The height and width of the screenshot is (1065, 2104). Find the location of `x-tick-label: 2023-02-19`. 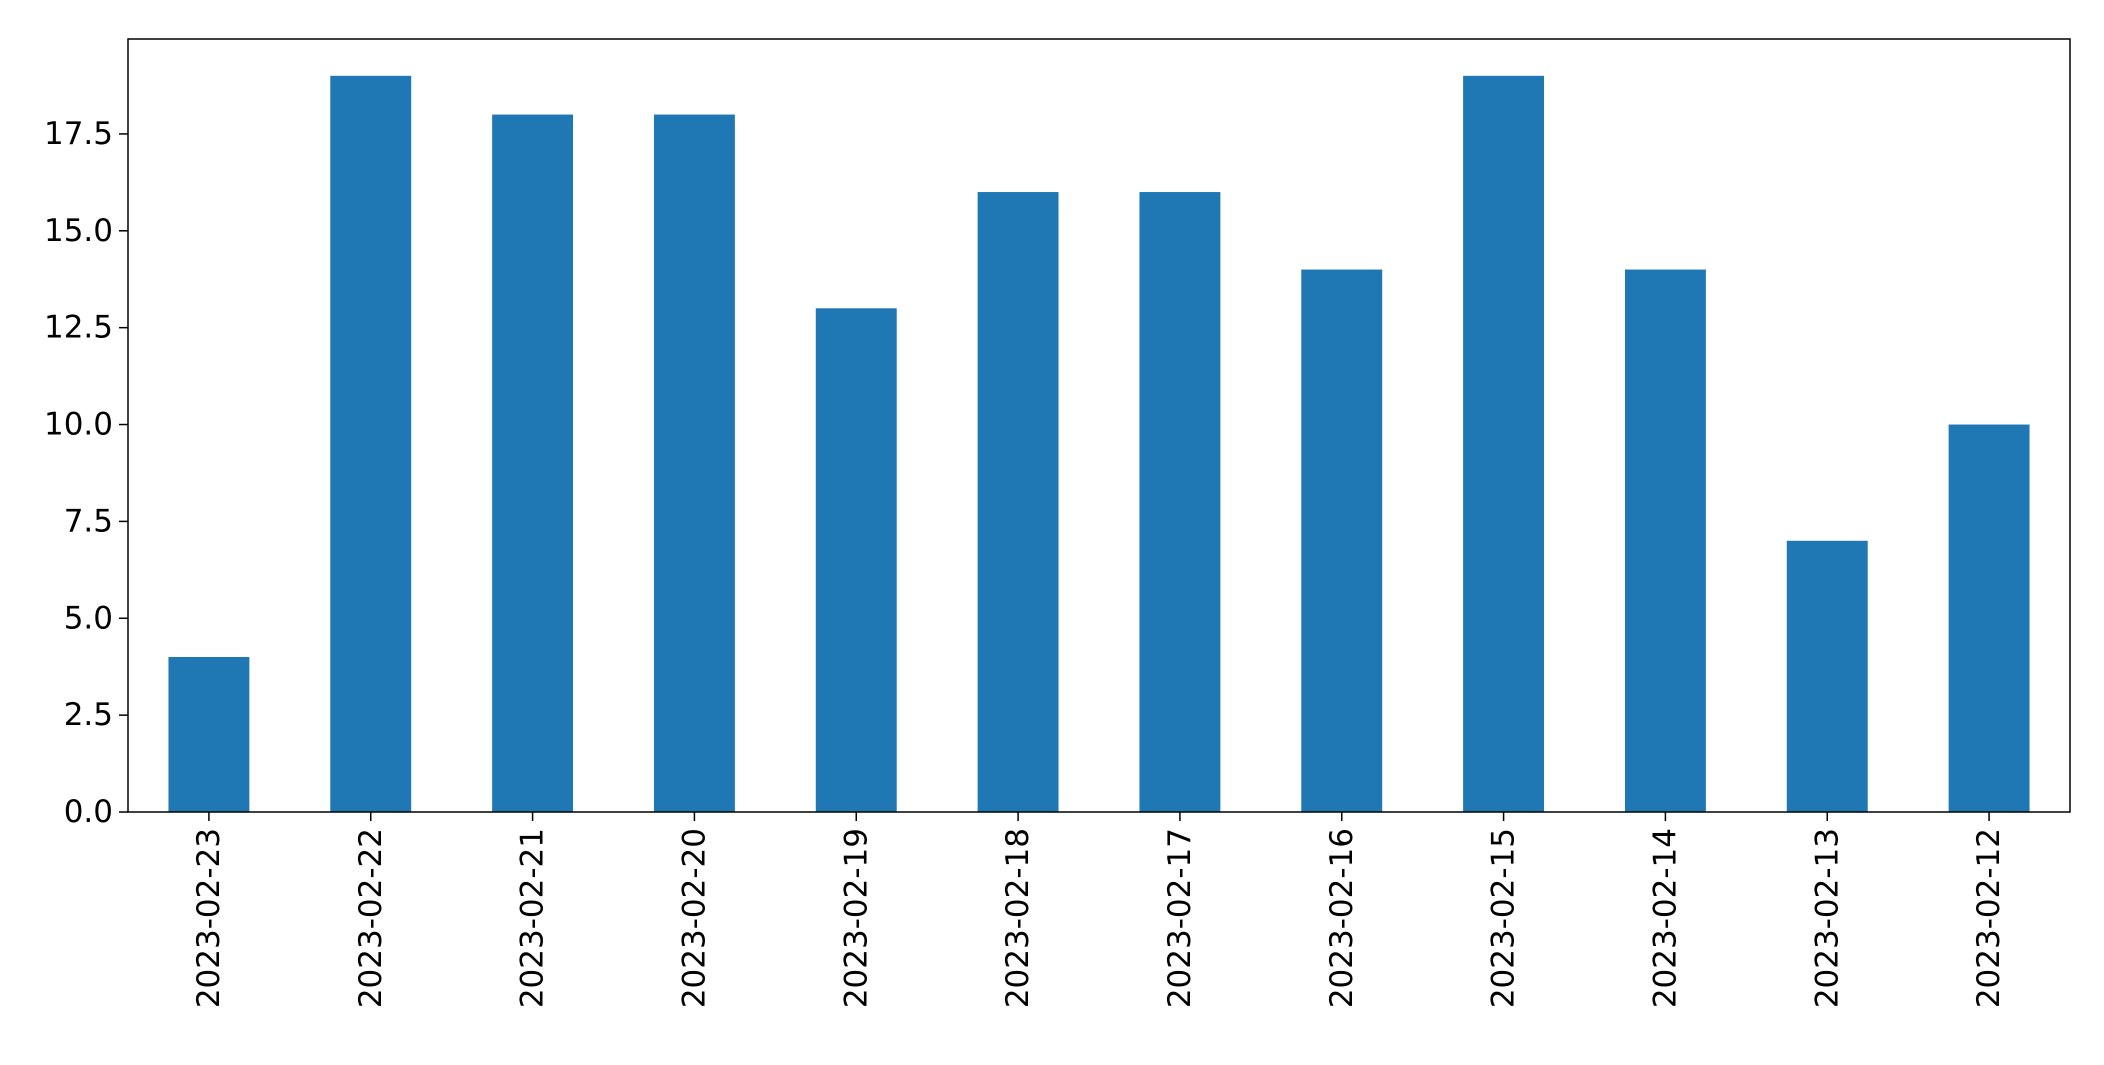

x-tick-label: 2023-02-19 is located at coordinates (856, 918).